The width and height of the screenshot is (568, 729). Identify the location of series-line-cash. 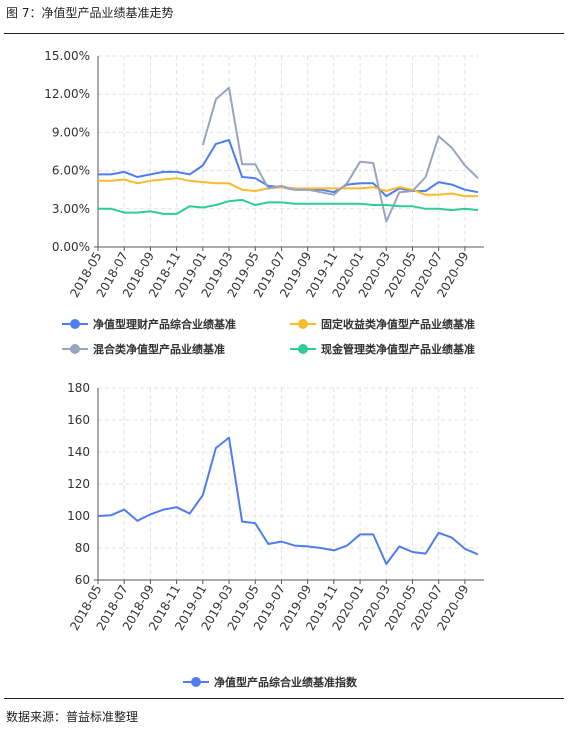
(288, 206).